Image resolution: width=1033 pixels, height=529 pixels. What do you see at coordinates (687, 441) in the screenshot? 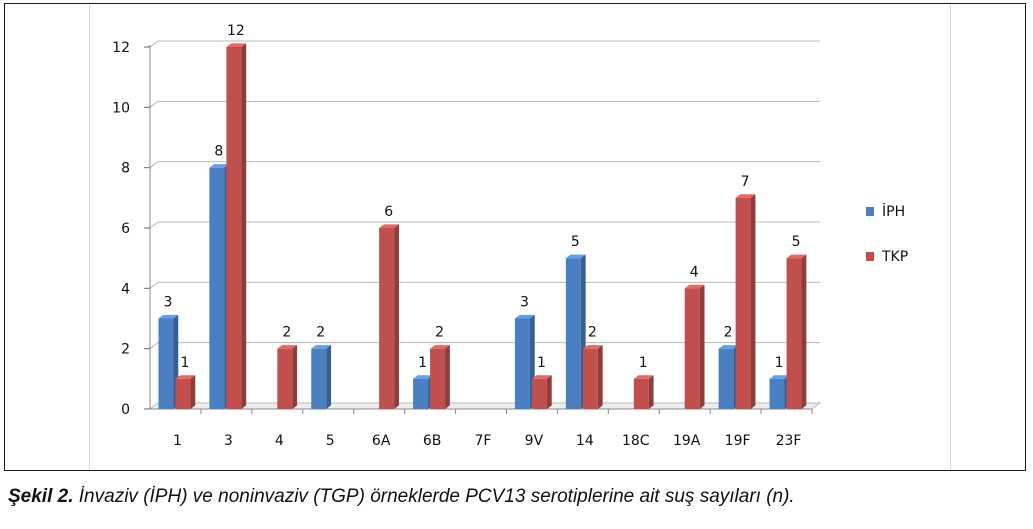
I see `x-tick-label: 19A` at bounding box center [687, 441].